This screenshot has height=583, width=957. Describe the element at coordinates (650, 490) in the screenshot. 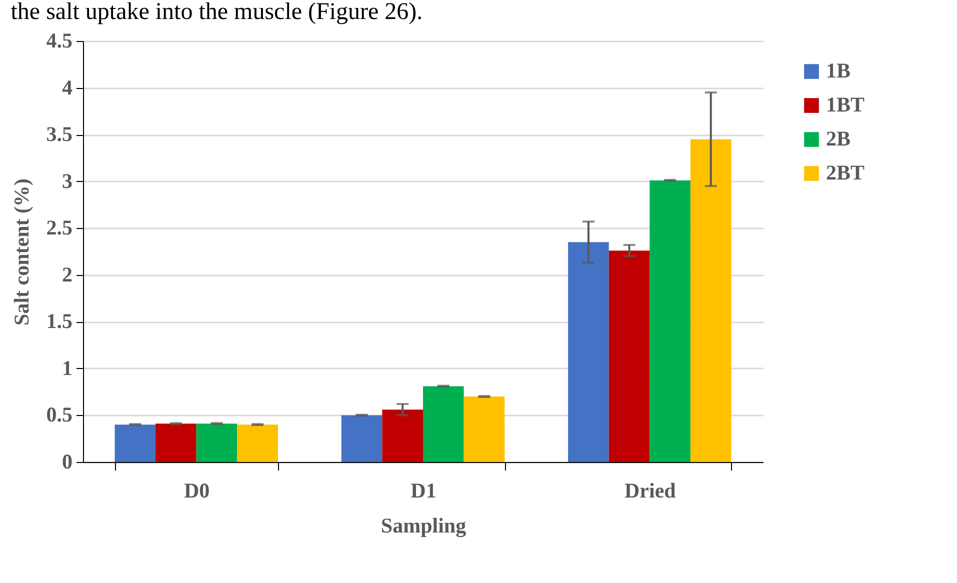

I see `x-tick-label: Dried` at that location.